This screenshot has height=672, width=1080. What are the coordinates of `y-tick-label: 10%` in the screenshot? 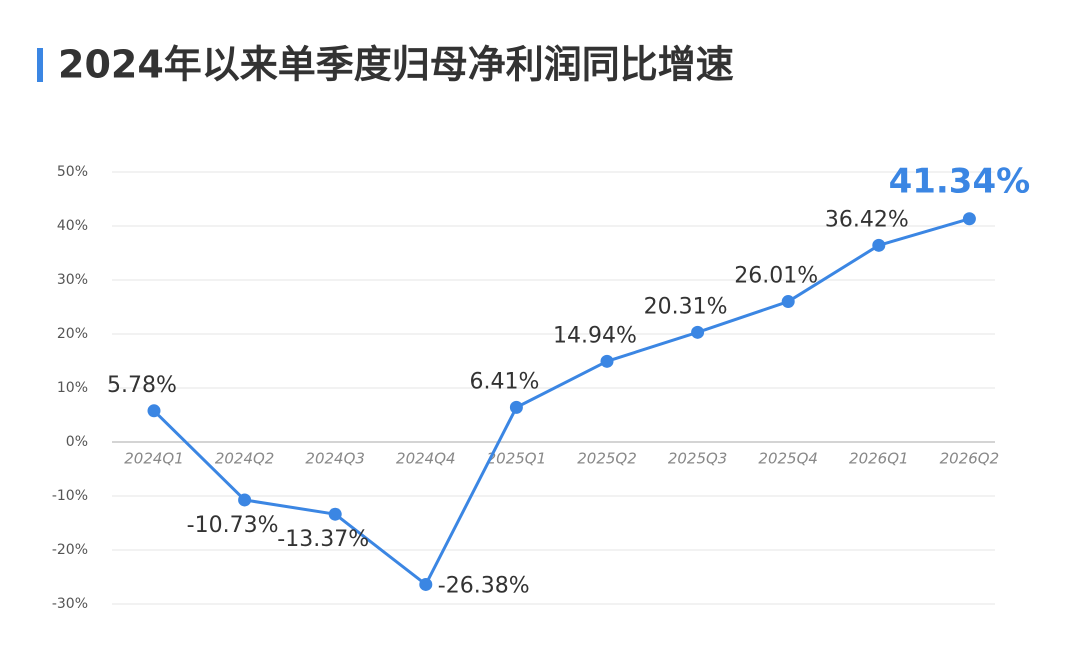 It's located at (72, 388).